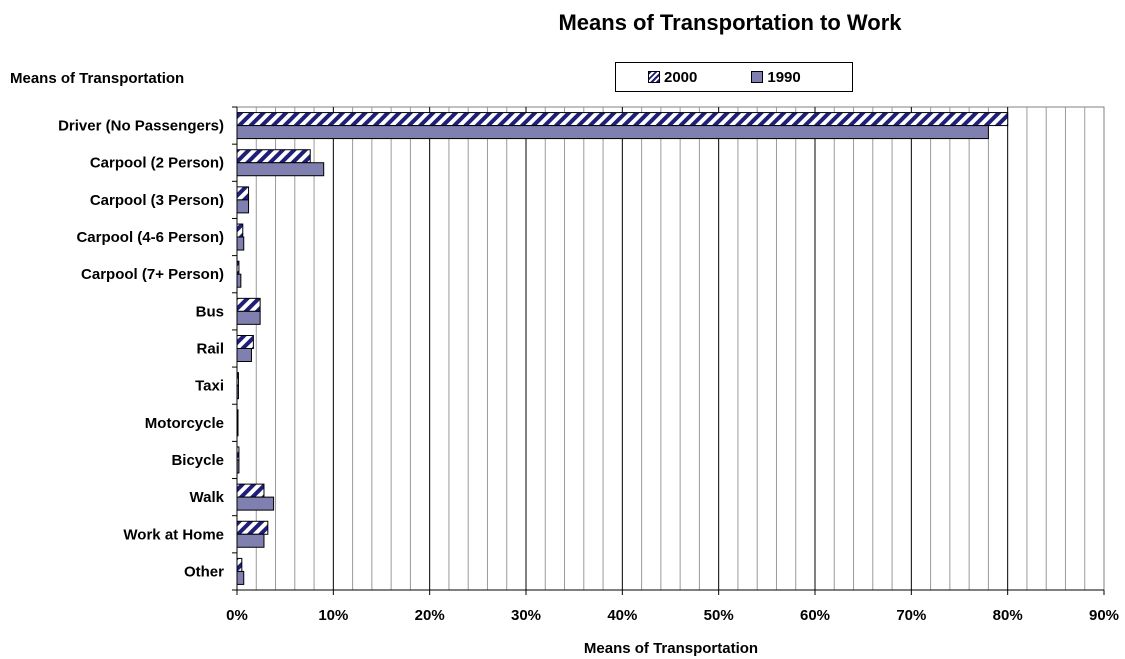 The image size is (1125, 659). Describe the element at coordinates (1008, 615) in the screenshot. I see `x-tick-label: 80%` at that location.